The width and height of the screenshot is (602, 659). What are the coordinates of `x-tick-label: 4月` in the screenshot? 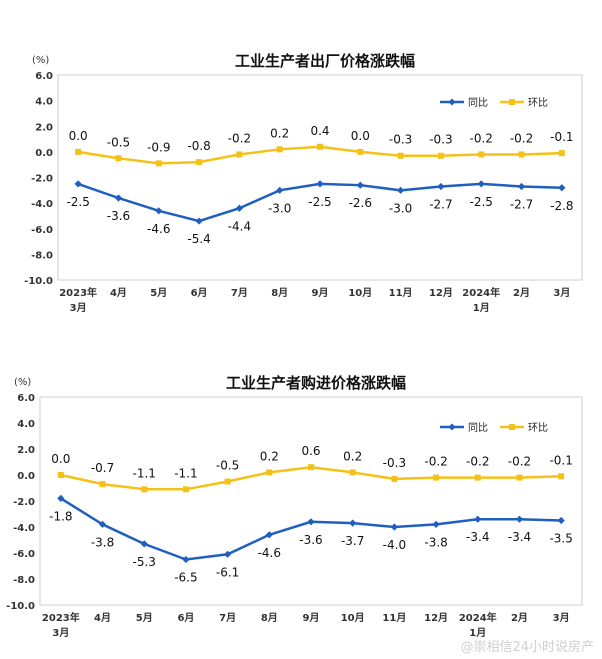 It's located at (102, 618).